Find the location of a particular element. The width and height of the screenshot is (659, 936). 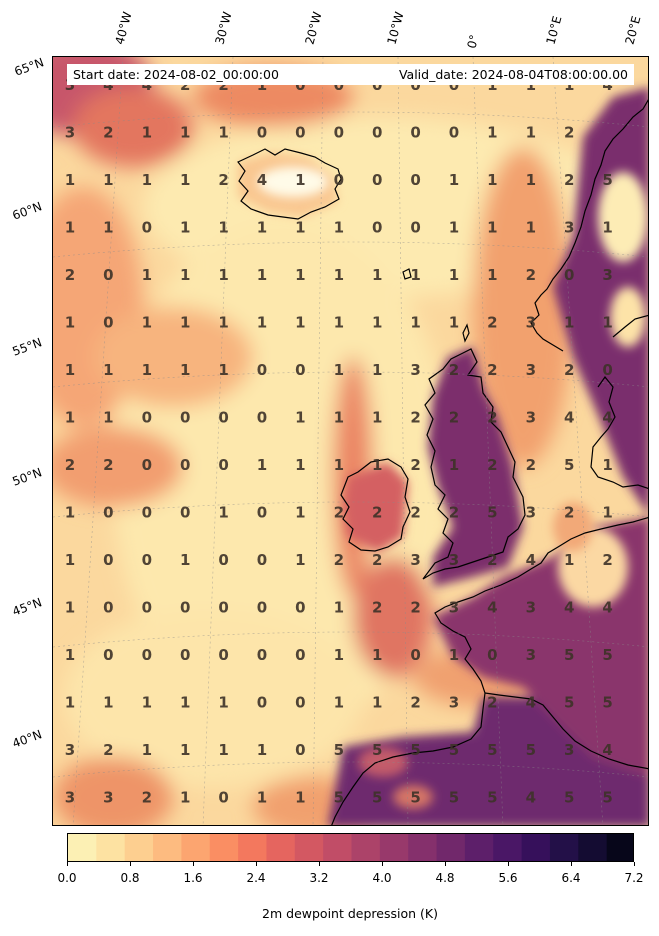

shetland is located at coordinates (466, 333).